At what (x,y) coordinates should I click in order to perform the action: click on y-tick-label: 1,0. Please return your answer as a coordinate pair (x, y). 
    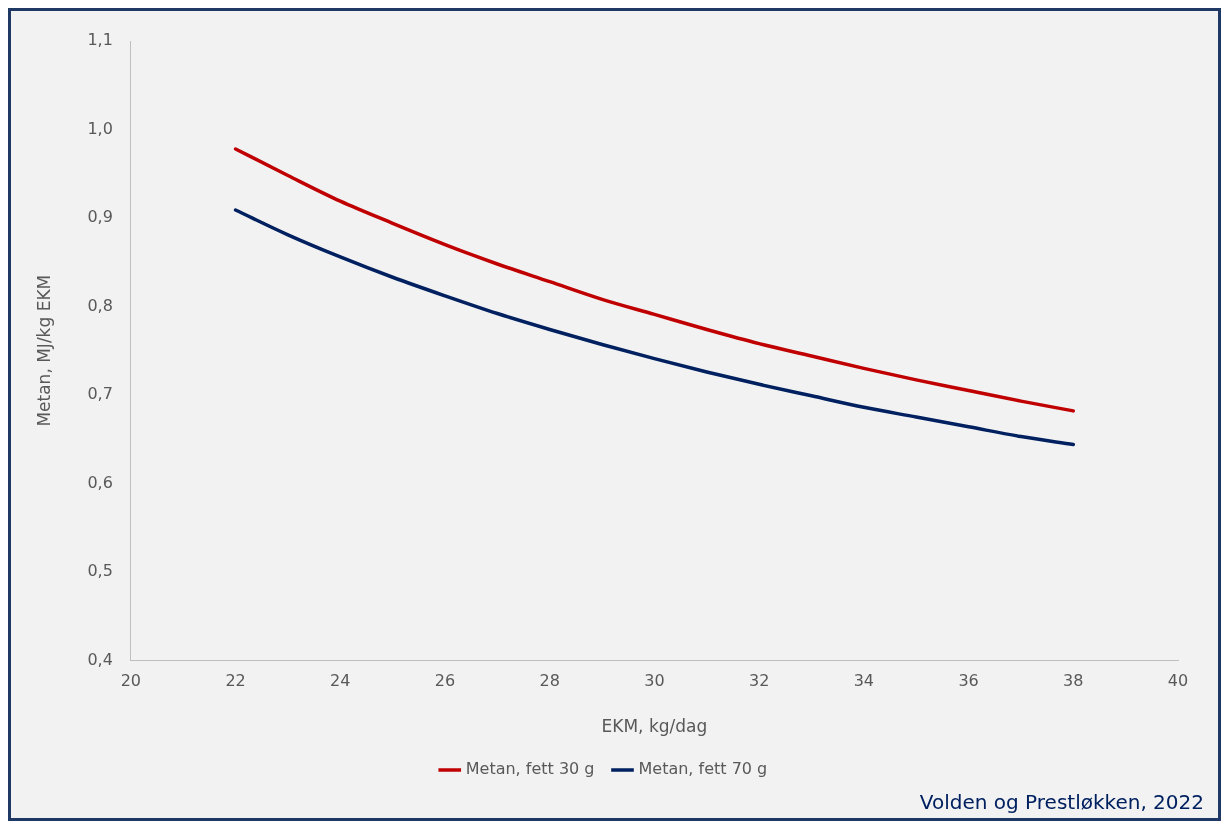
    Looking at the image, I should click on (100, 128).